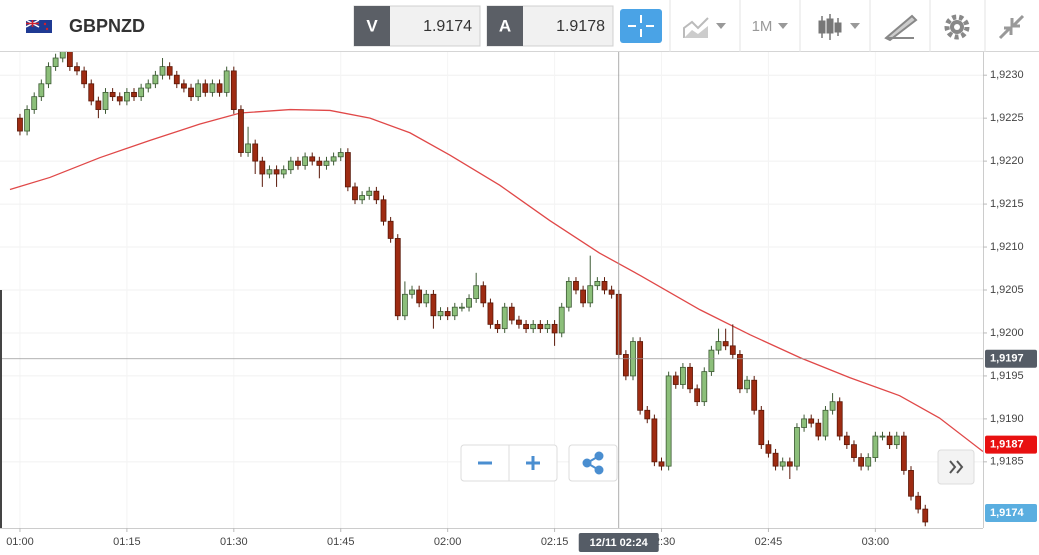 The height and width of the screenshot is (555, 1039). Describe the element at coordinates (901, 28) in the screenshot. I see `drawing-button` at that location.